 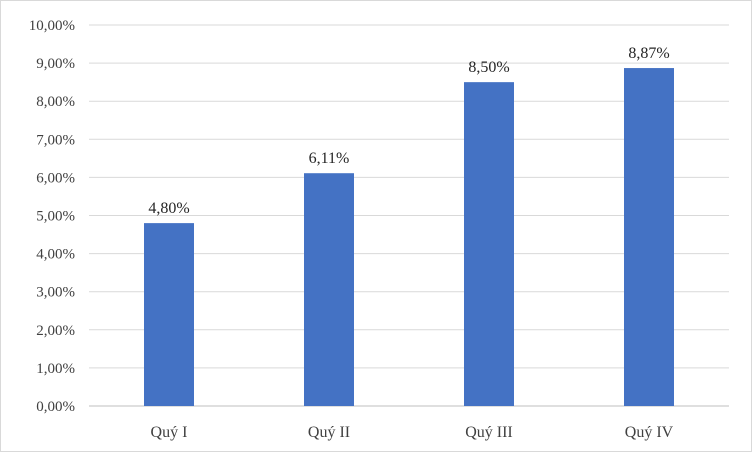 What do you see at coordinates (55, 102) in the screenshot?
I see `y-tick-label: 8,00%` at bounding box center [55, 102].